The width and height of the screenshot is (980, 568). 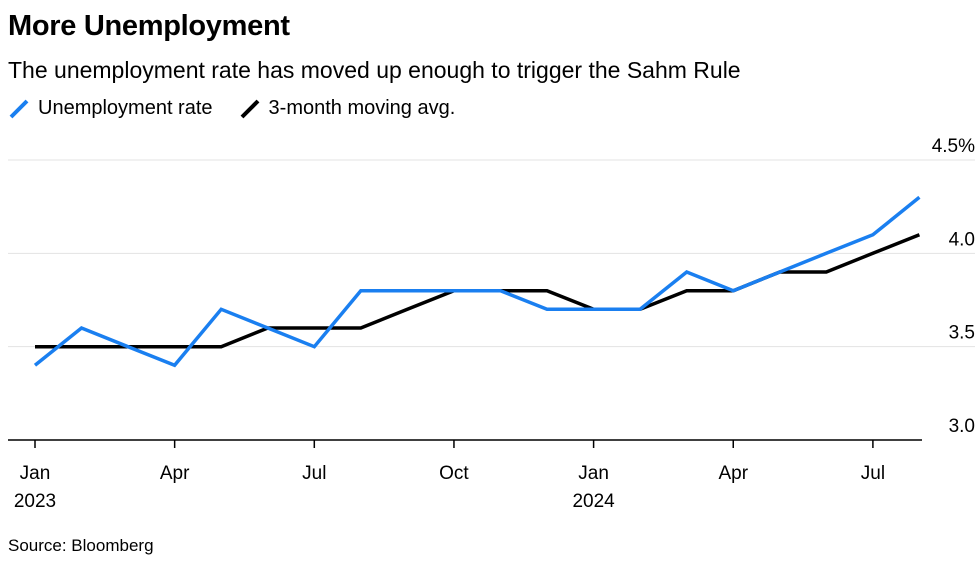 I want to click on x-tick-year-label: 2024, so click(x=593, y=501).